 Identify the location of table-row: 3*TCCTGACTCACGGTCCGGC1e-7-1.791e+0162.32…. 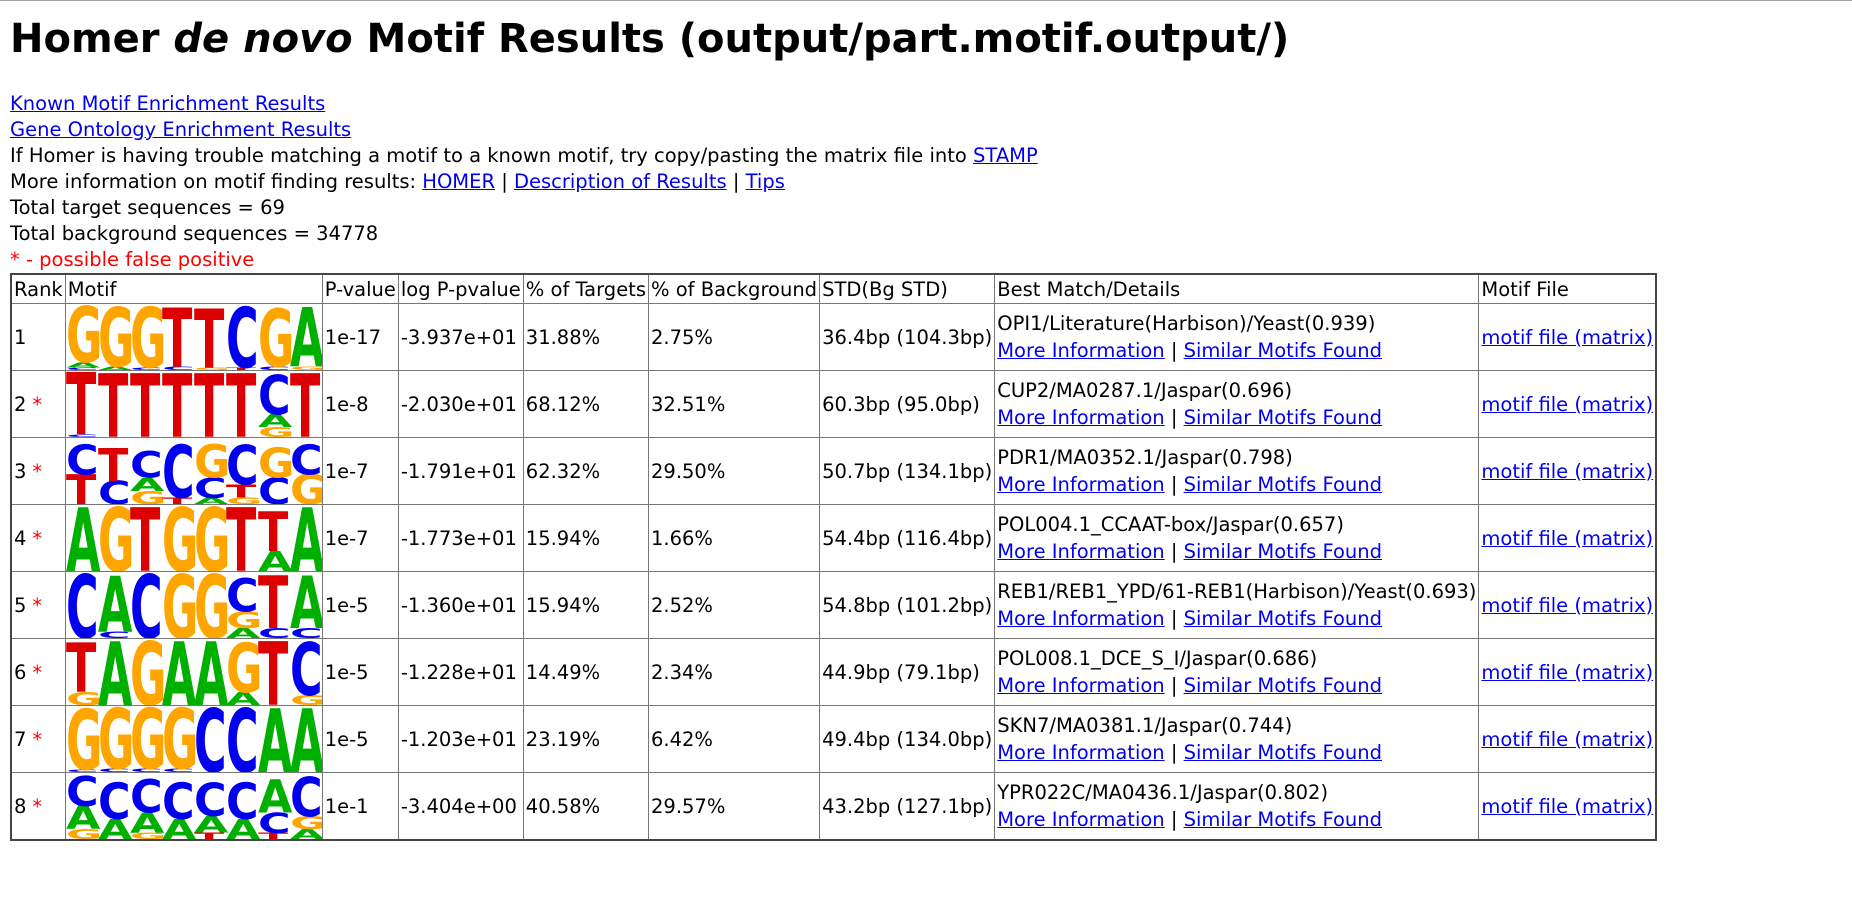
(833, 471).